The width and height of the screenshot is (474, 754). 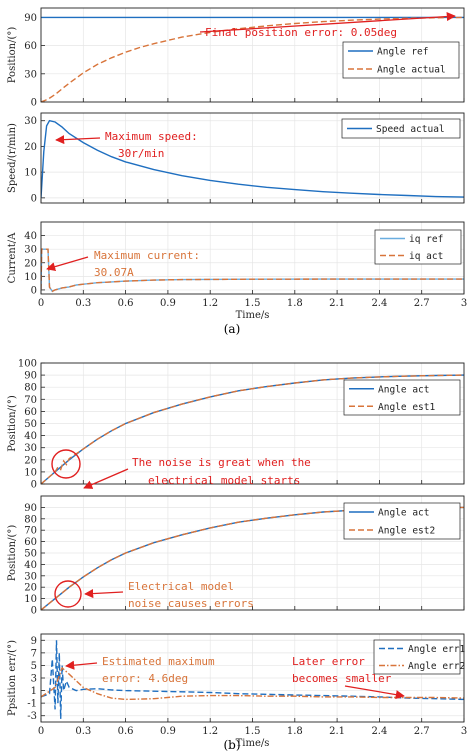 What do you see at coordinates (68, 594) in the screenshot?
I see `highlight-circle` at bounding box center [68, 594].